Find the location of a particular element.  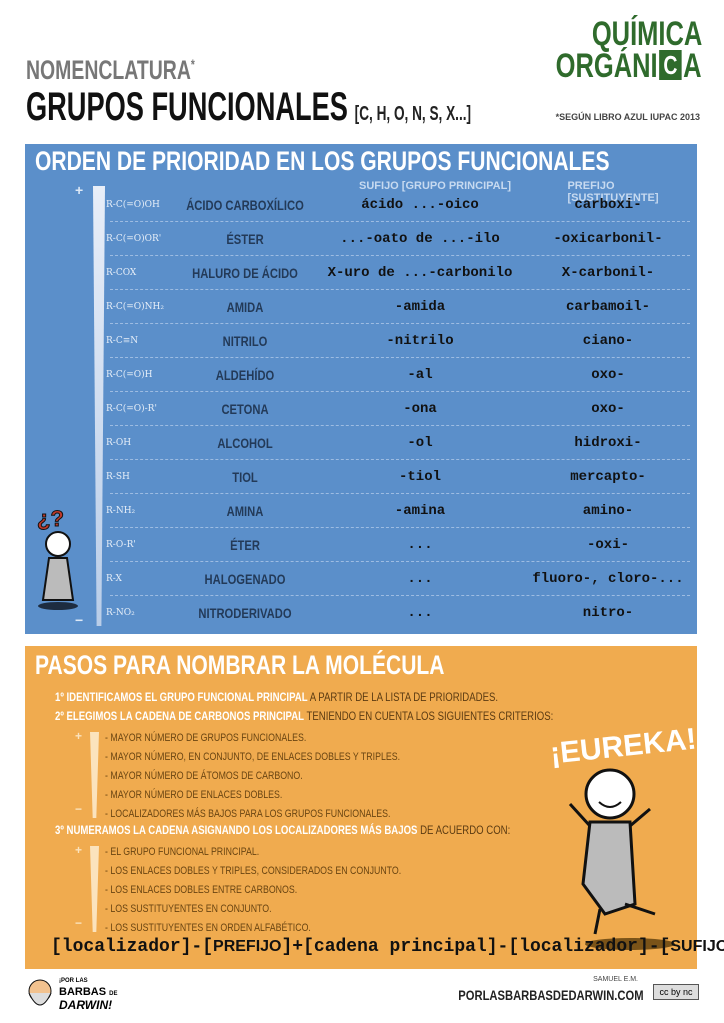

suffix: -al is located at coordinates (420, 375).